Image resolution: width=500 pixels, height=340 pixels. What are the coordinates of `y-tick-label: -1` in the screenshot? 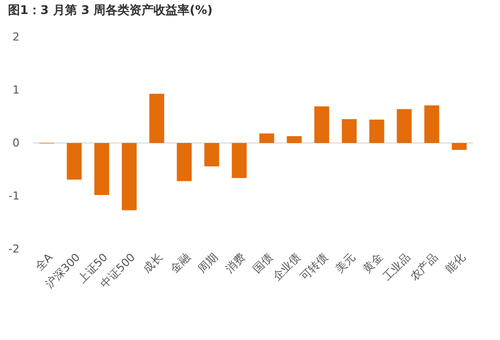 It's located at (14, 196).